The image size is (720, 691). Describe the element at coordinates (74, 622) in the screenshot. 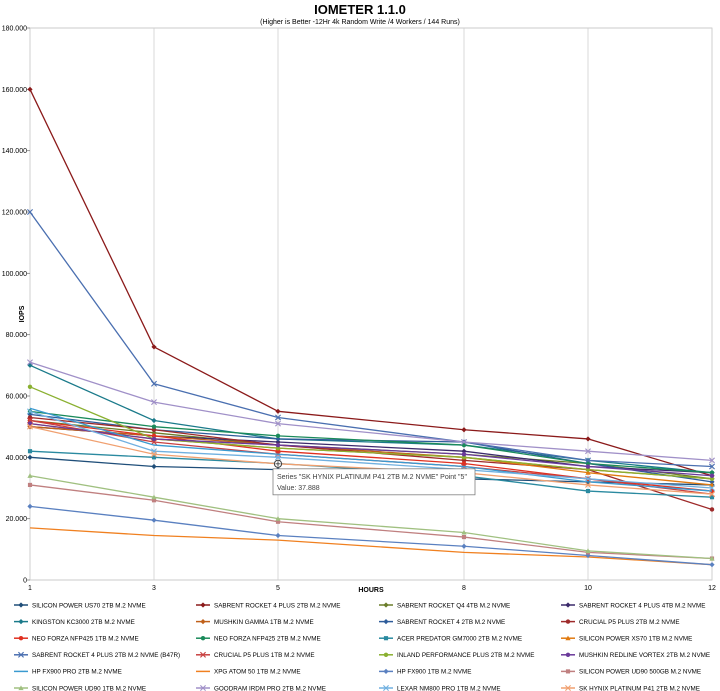

I see `legend-item: KINGSTON KC3000 2TB M.2 NVME` at that location.